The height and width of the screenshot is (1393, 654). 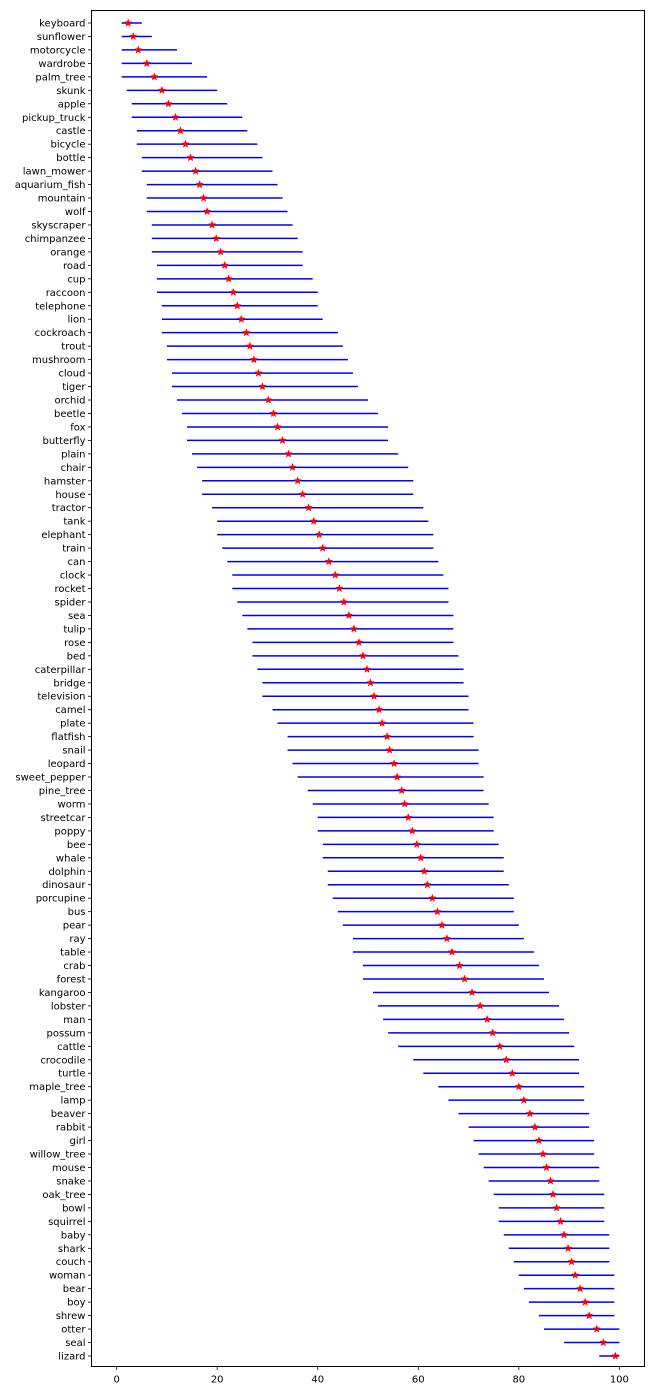 What do you see at coordinates (59, 360) in the screenshot?
I see `category-label-mushroom: mushroom` at bounding box center [59, 360].